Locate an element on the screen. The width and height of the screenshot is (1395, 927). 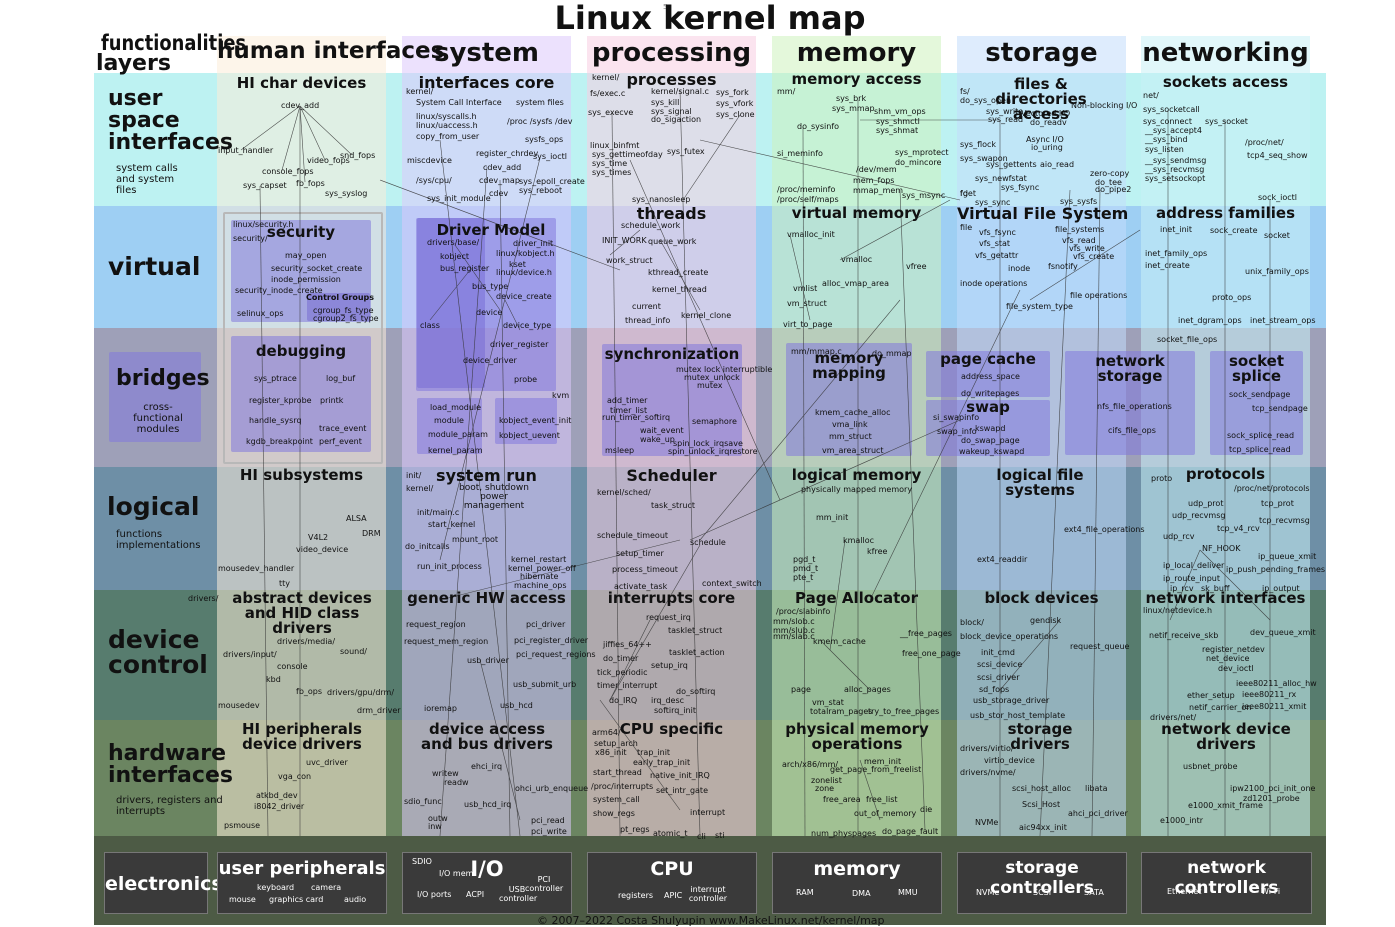
symbol-label: sk_buff is located at coordinates (1215, 588).